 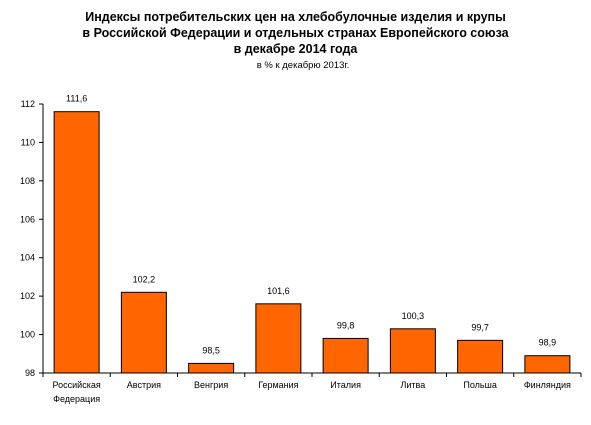 What do you see at coordinates (303, 65) in the screenshot?
I see `chart-subtitle: в % к декабрю 2013г.` at bounding box center [303, 65].